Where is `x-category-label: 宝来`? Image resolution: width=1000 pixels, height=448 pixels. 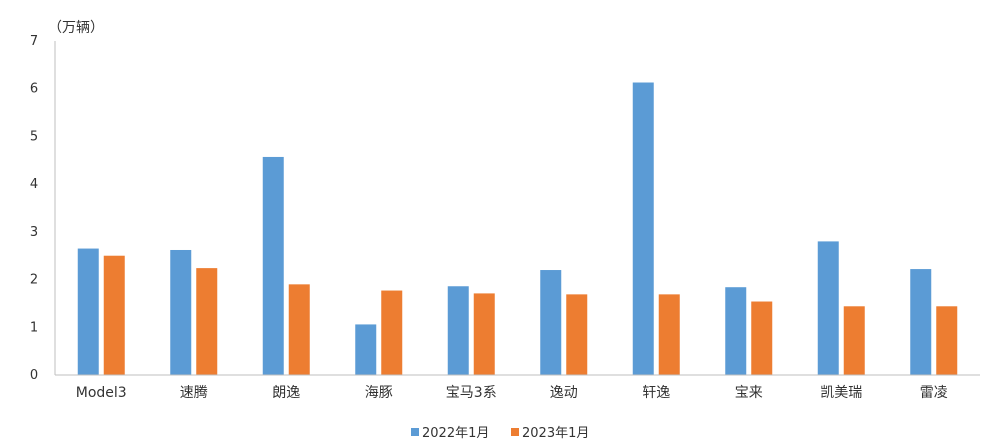
x-category-label: 宝来 is located at coordinates (749, 393).